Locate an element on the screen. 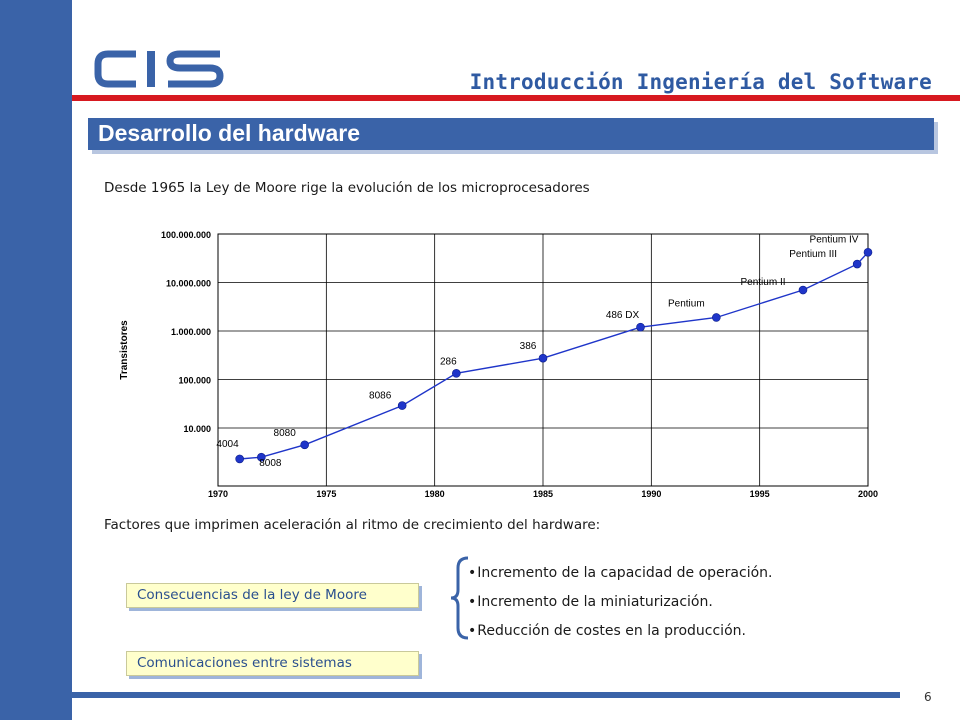 Image resolution: width=960 pixels, height=720 pixels. data-label: 8008 is located at coordinates (270, 463).